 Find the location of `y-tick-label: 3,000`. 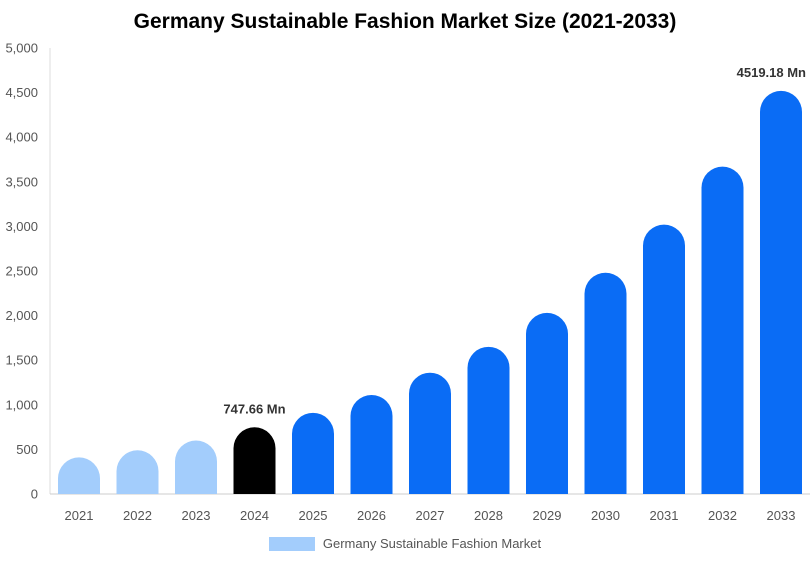

y-tick-label: 3,000 is located at coordinates (21, 226).